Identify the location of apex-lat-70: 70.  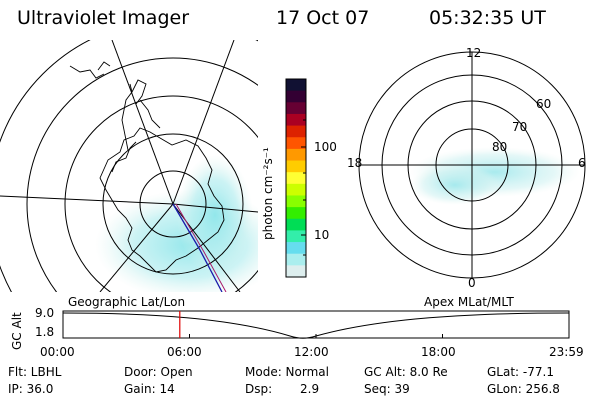
(520, 127).